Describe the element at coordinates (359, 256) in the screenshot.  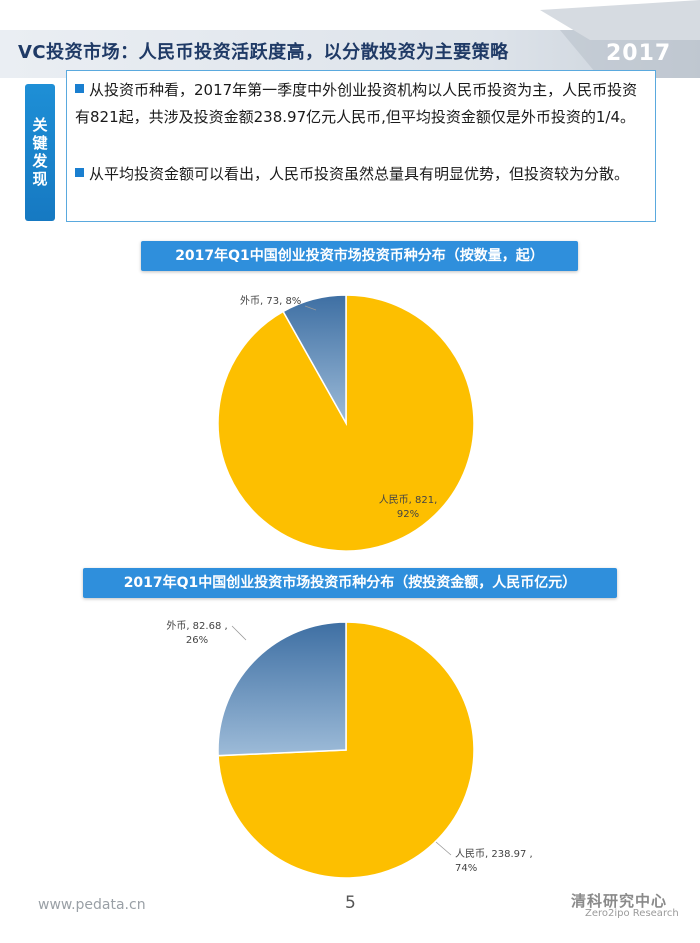
I see `chart-1-title: 2017年Q1中国创业投资市场投资币种分布（按数量，起）` at that location.